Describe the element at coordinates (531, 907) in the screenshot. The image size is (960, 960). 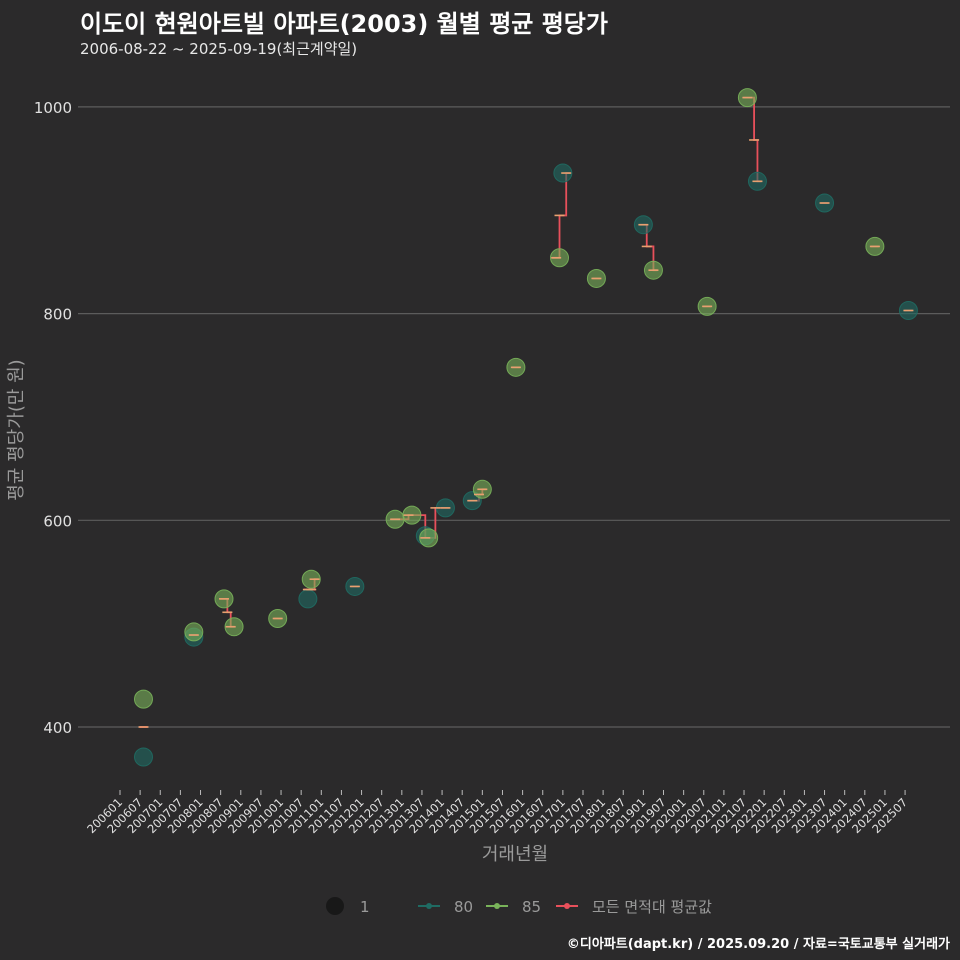
I see `legend-s85-label: 85` at that location.